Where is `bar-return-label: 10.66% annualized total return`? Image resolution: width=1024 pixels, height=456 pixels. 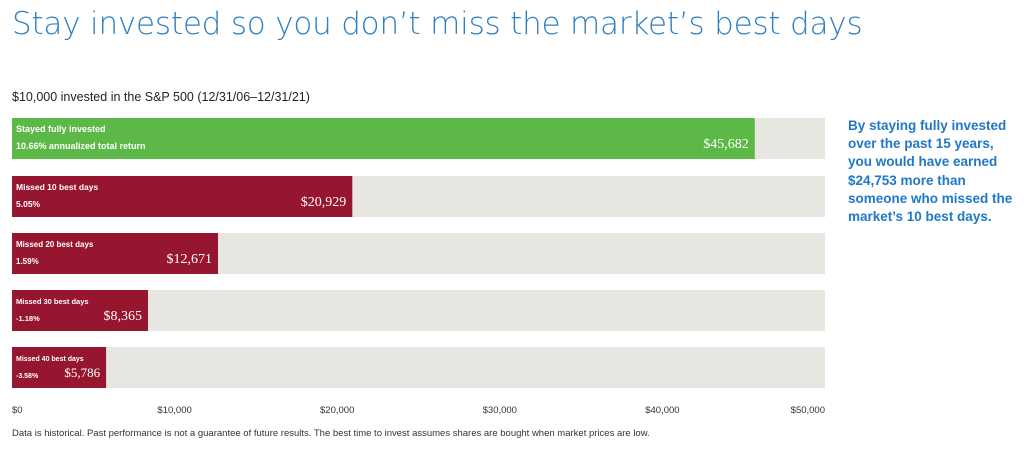
bar-return-label: 10.66% annualized total return is located at coordinates (81, 146).